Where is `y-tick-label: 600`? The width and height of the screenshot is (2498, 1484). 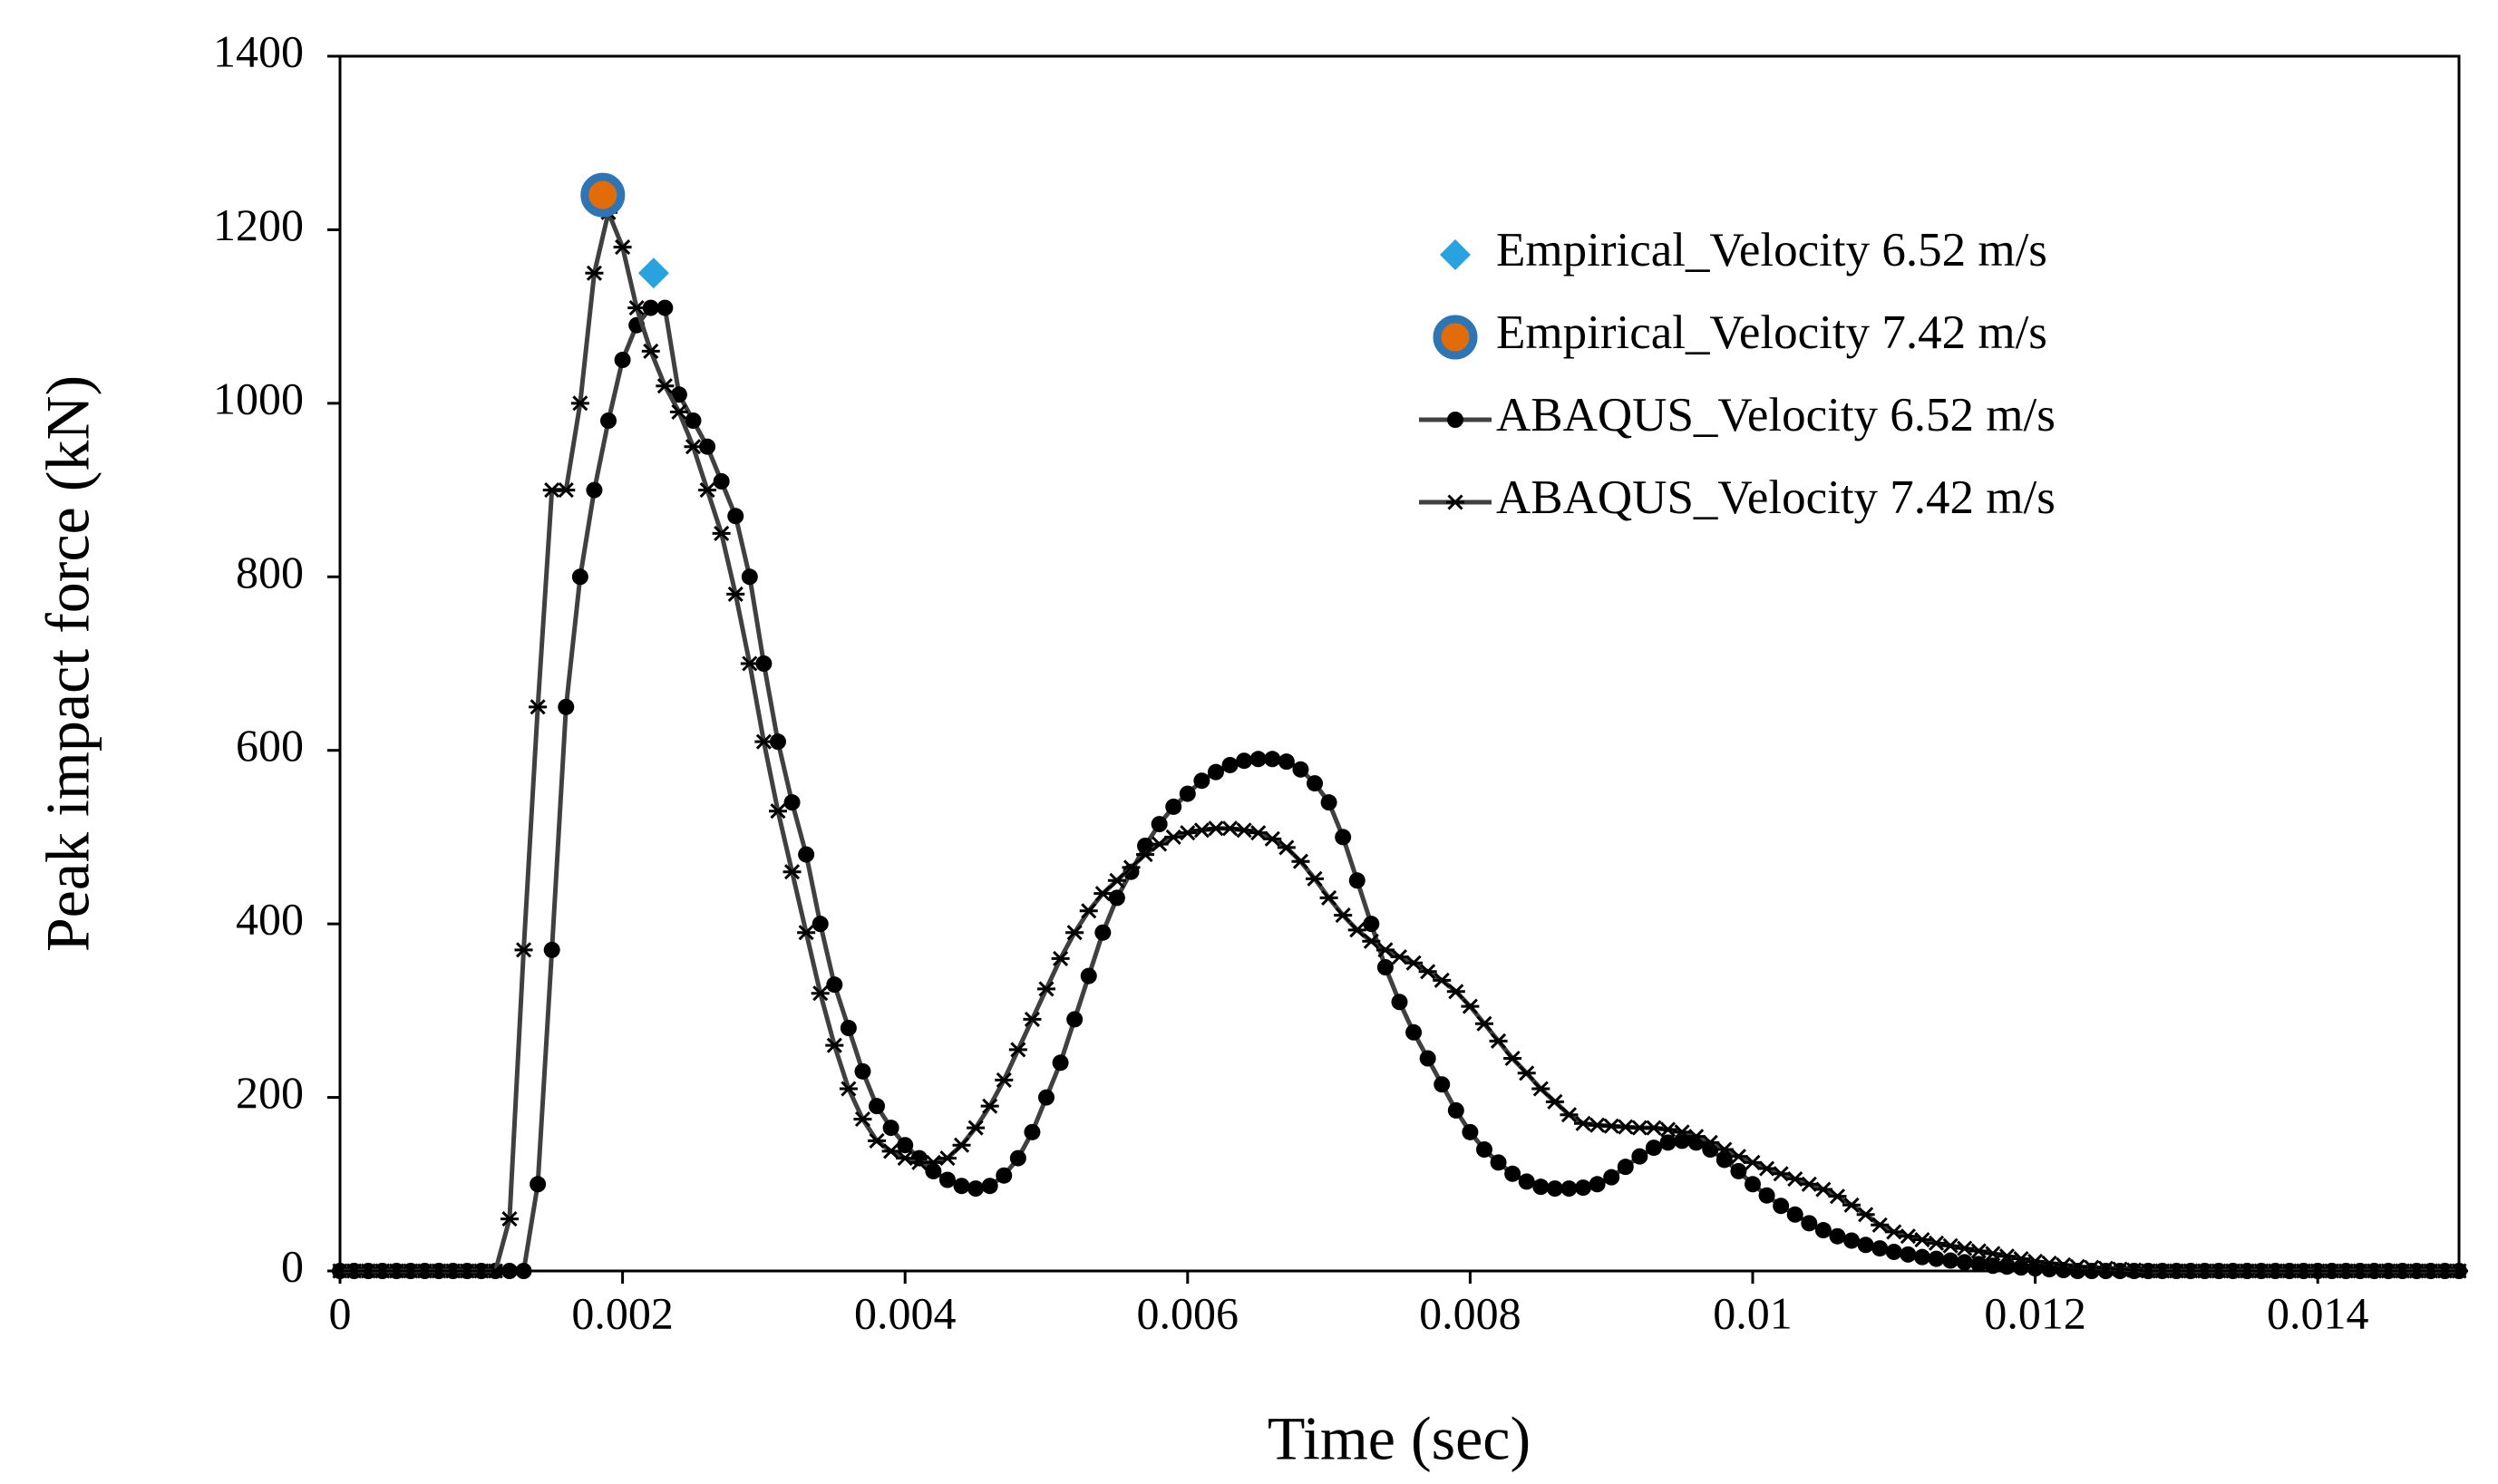
y-tick-label: 600 is located at coordinates (270, 745).